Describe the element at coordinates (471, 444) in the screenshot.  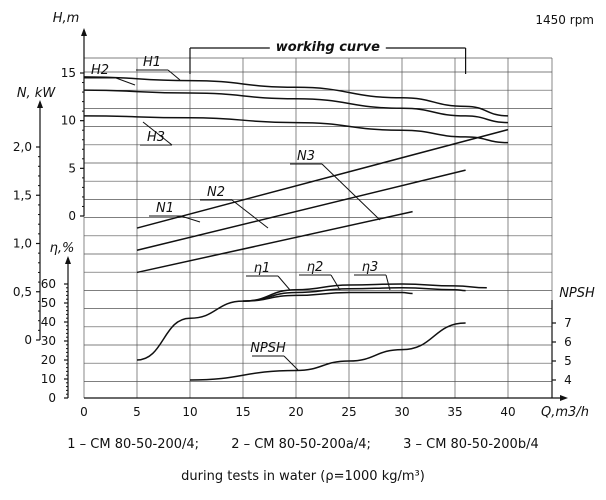
I see `model-3-label: 3 – CM 80-50-200b/4` at that location.